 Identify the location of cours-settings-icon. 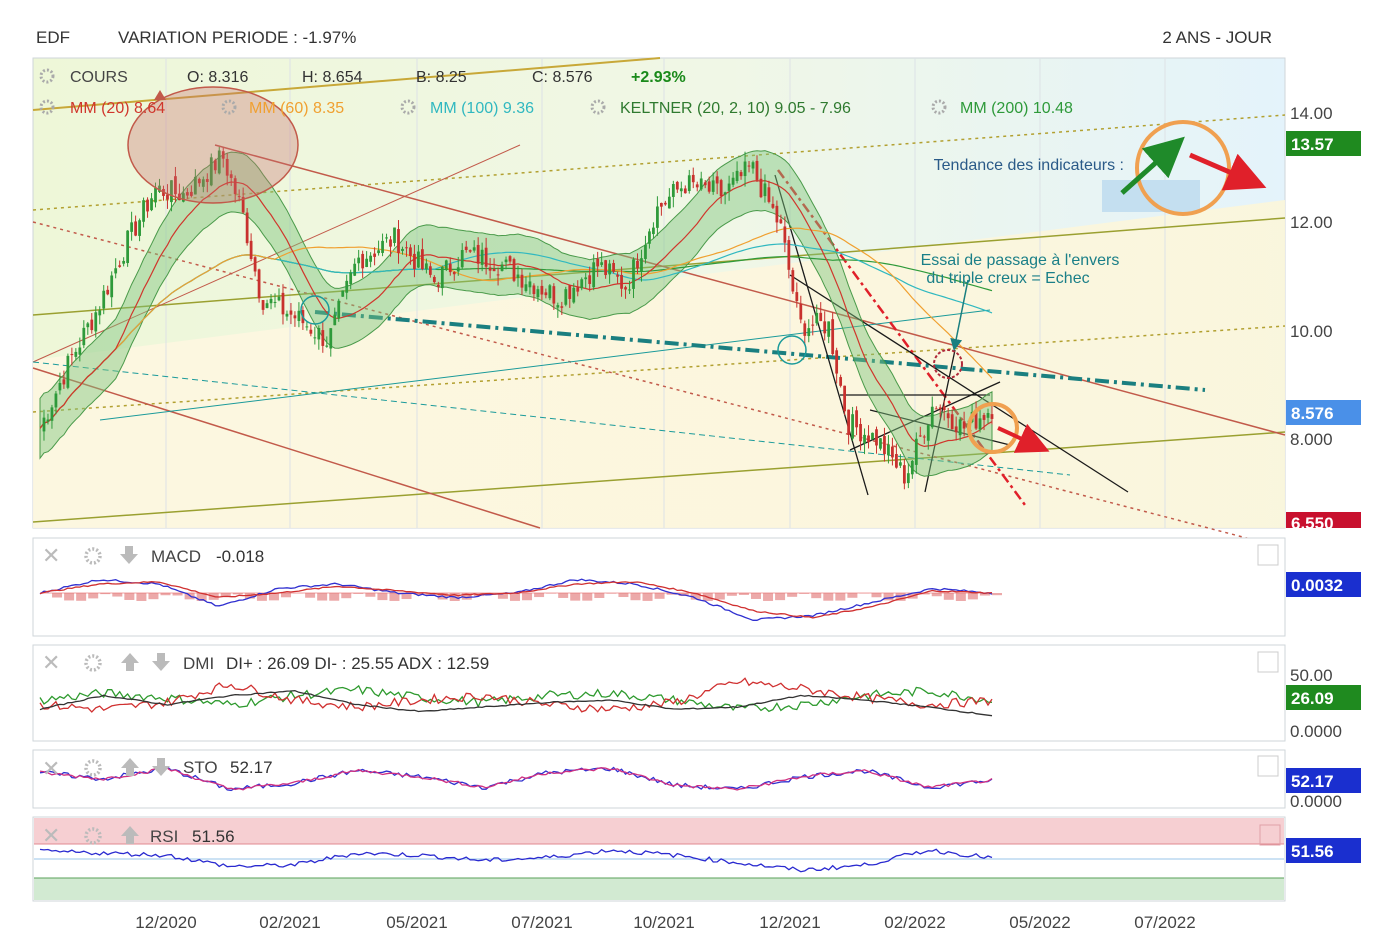
(47, 76).